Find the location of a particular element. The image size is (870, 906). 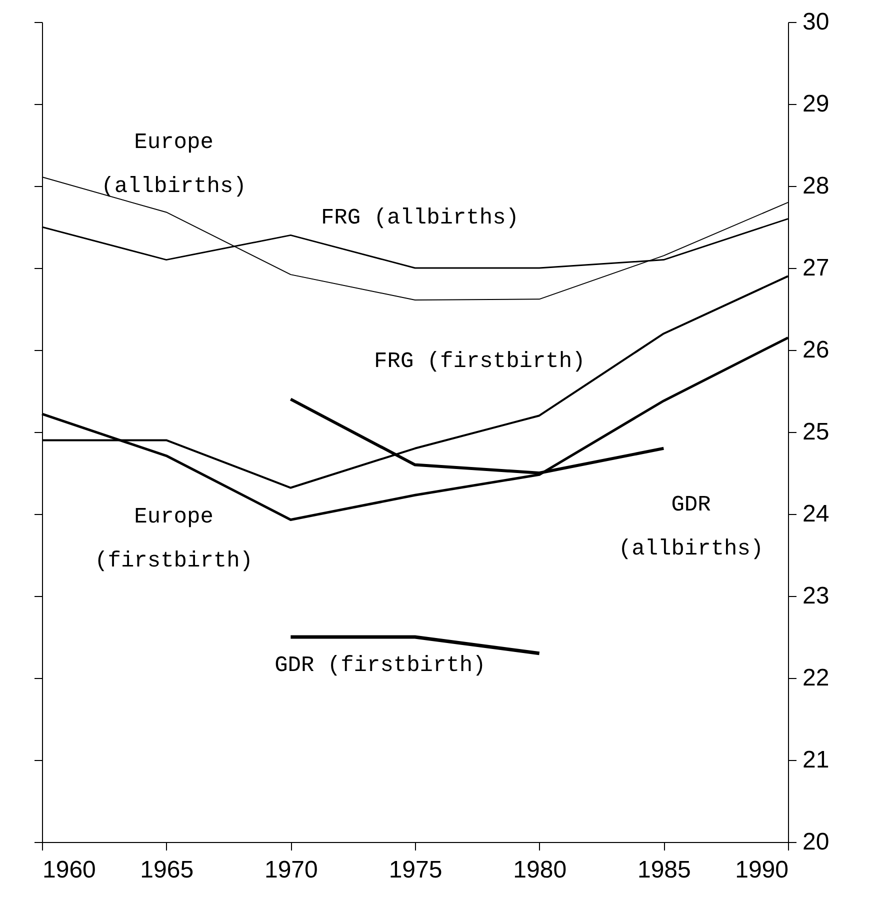

y-tick-label: 20 is located at coordinates (816, 842).